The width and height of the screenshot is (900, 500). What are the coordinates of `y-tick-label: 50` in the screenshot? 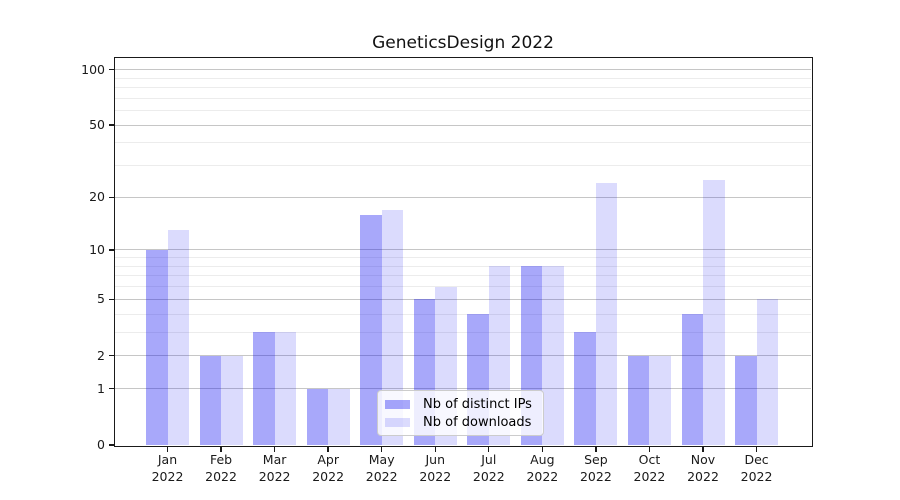 It's located at (97, 125).